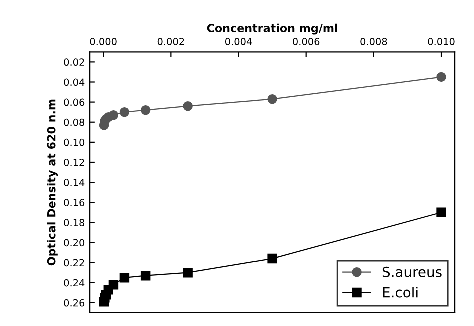  What do you see at coordinates (74, 303) in the screenshot?
I see `y-tick-label: 0.26` at bounding box center [74, 303].